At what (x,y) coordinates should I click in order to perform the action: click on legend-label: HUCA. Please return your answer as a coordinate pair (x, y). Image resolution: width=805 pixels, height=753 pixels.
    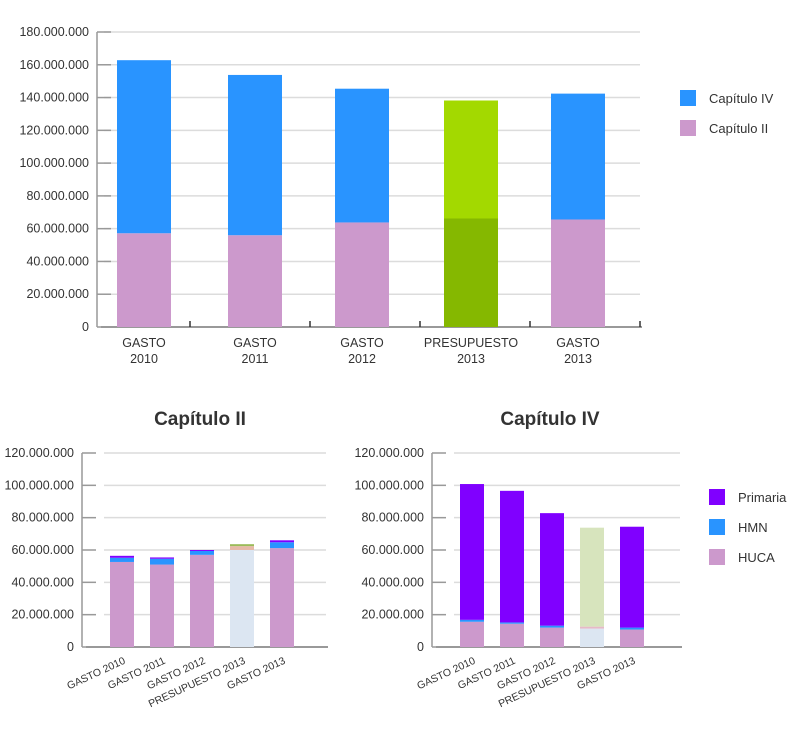
    Looking at the image, I should click on (756, 557).